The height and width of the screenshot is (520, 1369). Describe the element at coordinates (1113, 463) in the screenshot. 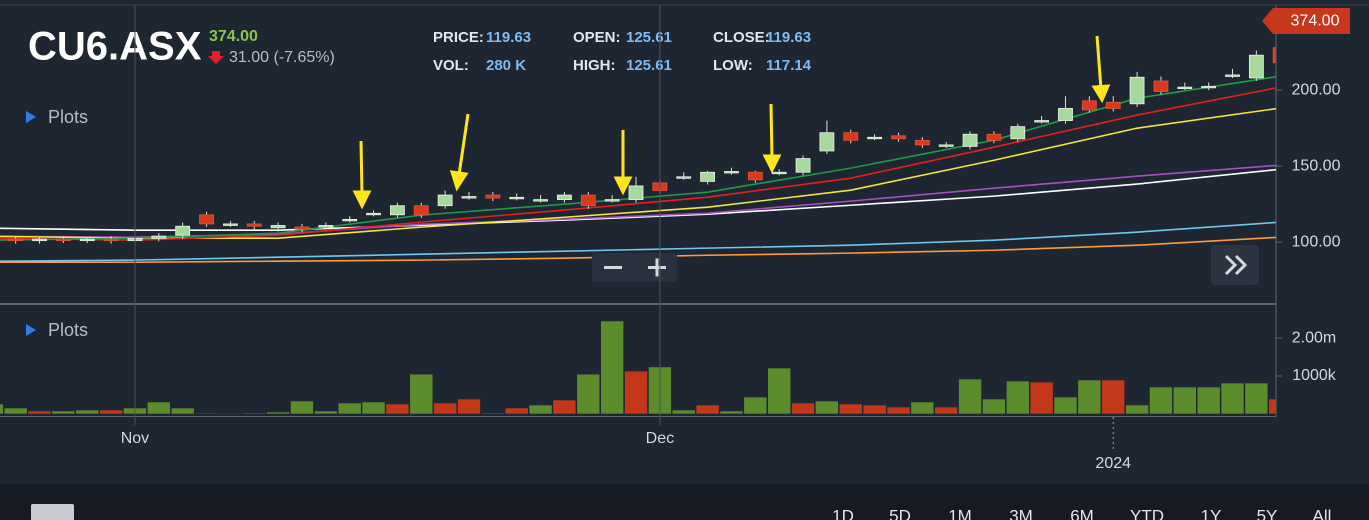

I see `x-tick-label: 2024` at that location.